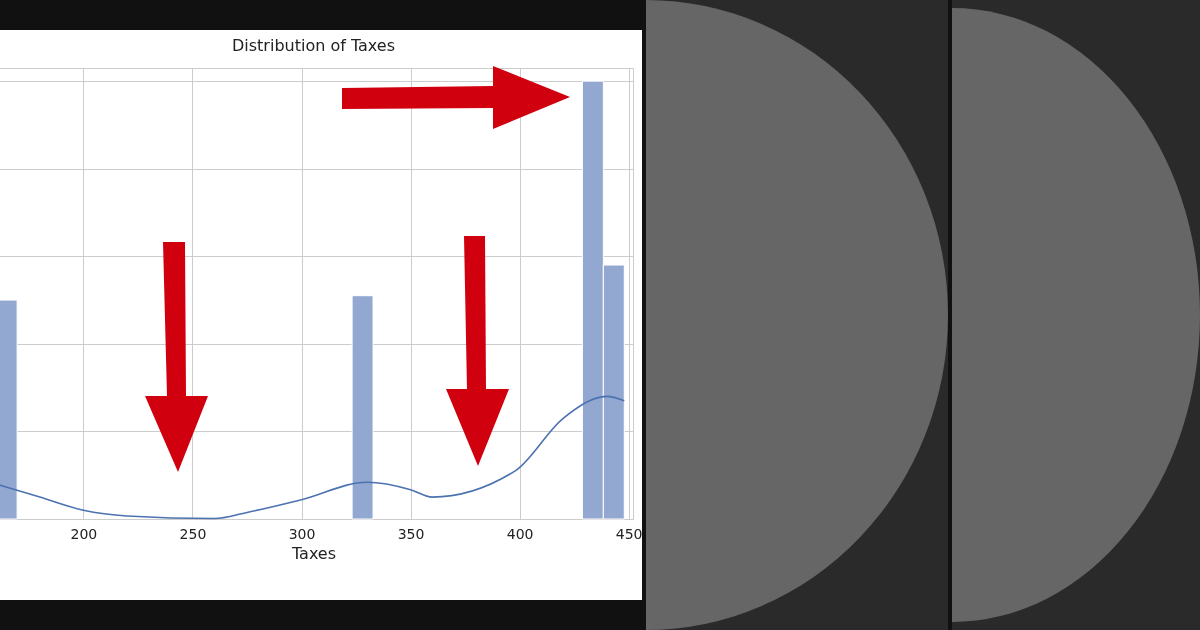 This screenshot has height=630, width=1200. What do you see at coordinates (629, 533) in the screenshot?
I see `x-tick-label: 450` at bounding box center [629, 533].